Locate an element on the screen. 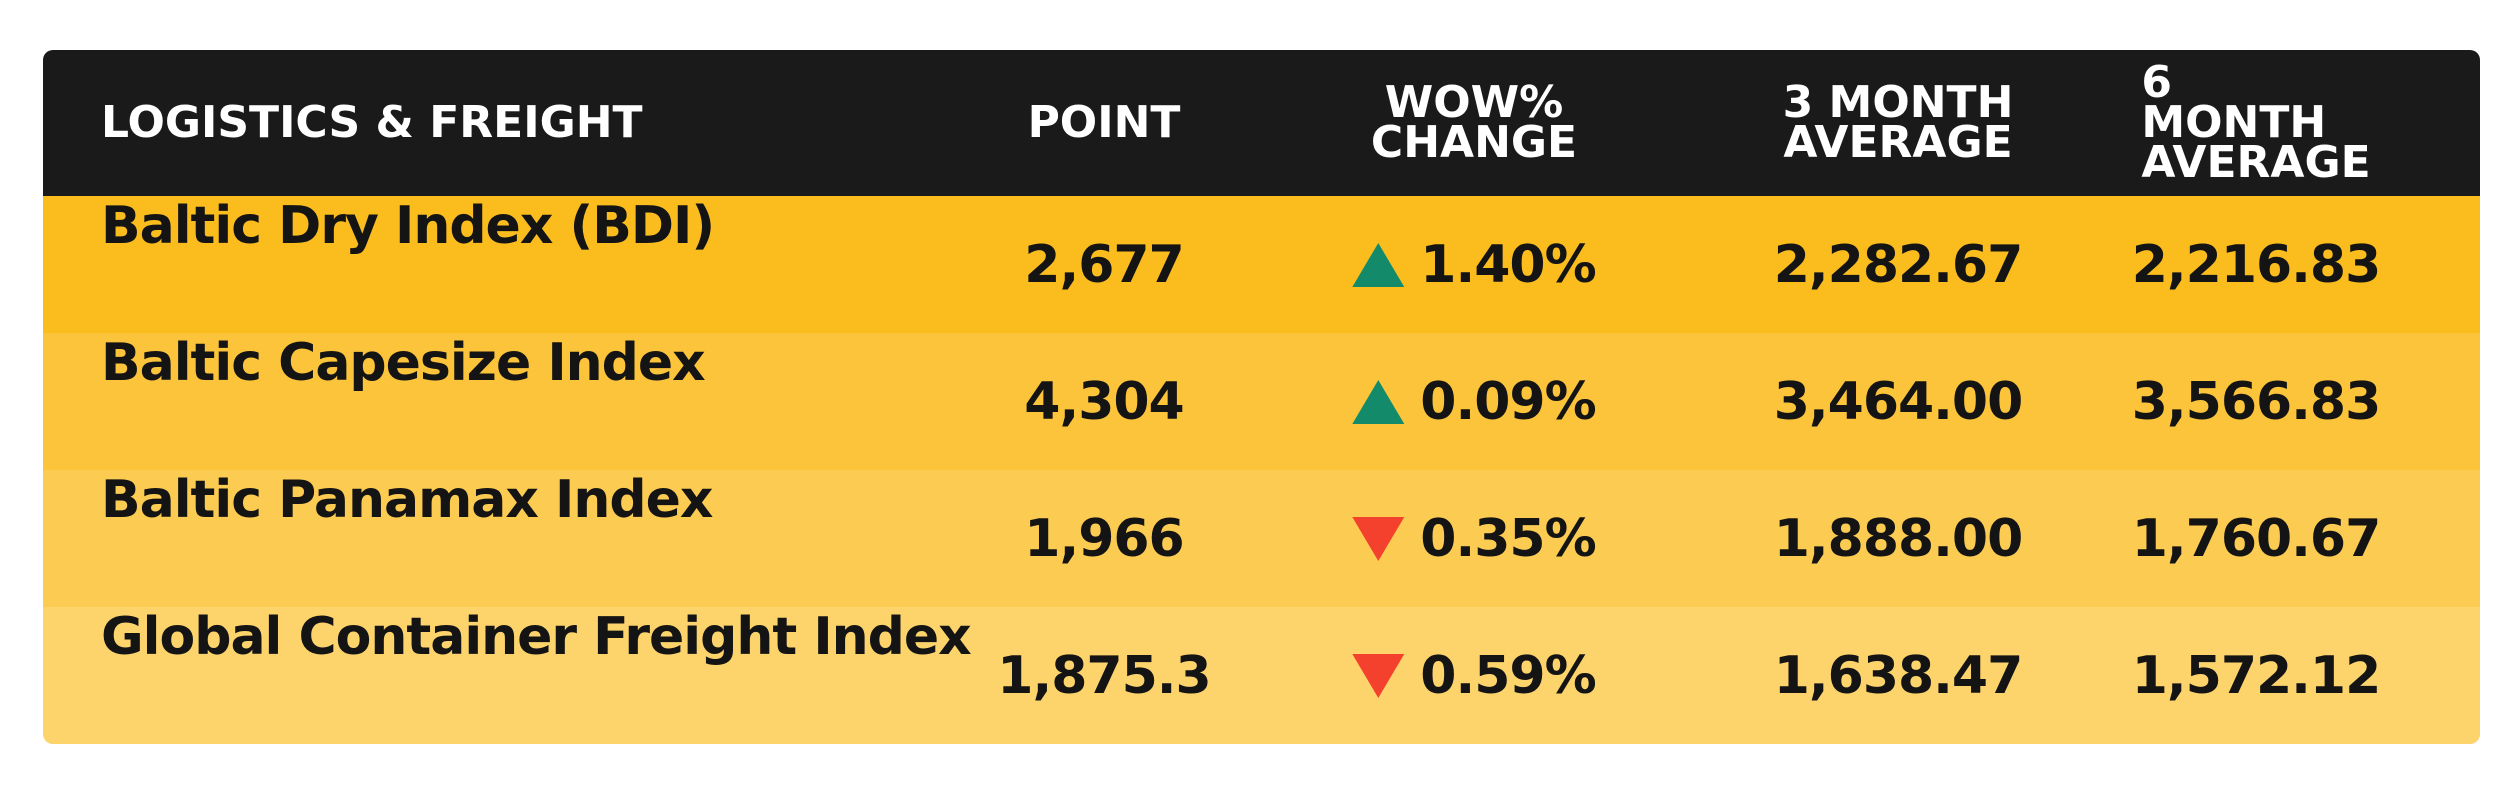  header-cell: WOW% CHANGE is located at coordinates (1474, 123).